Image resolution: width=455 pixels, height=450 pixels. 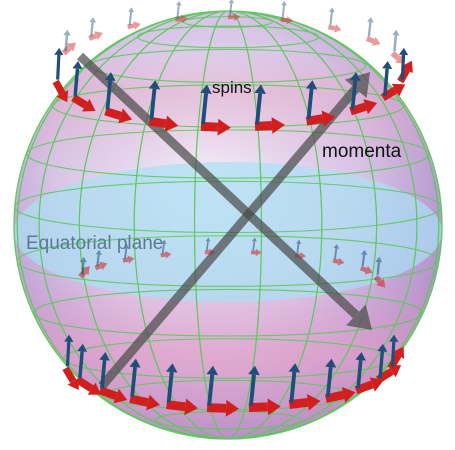 I want to click on spins-label: spins, so click(x=232, y=87).